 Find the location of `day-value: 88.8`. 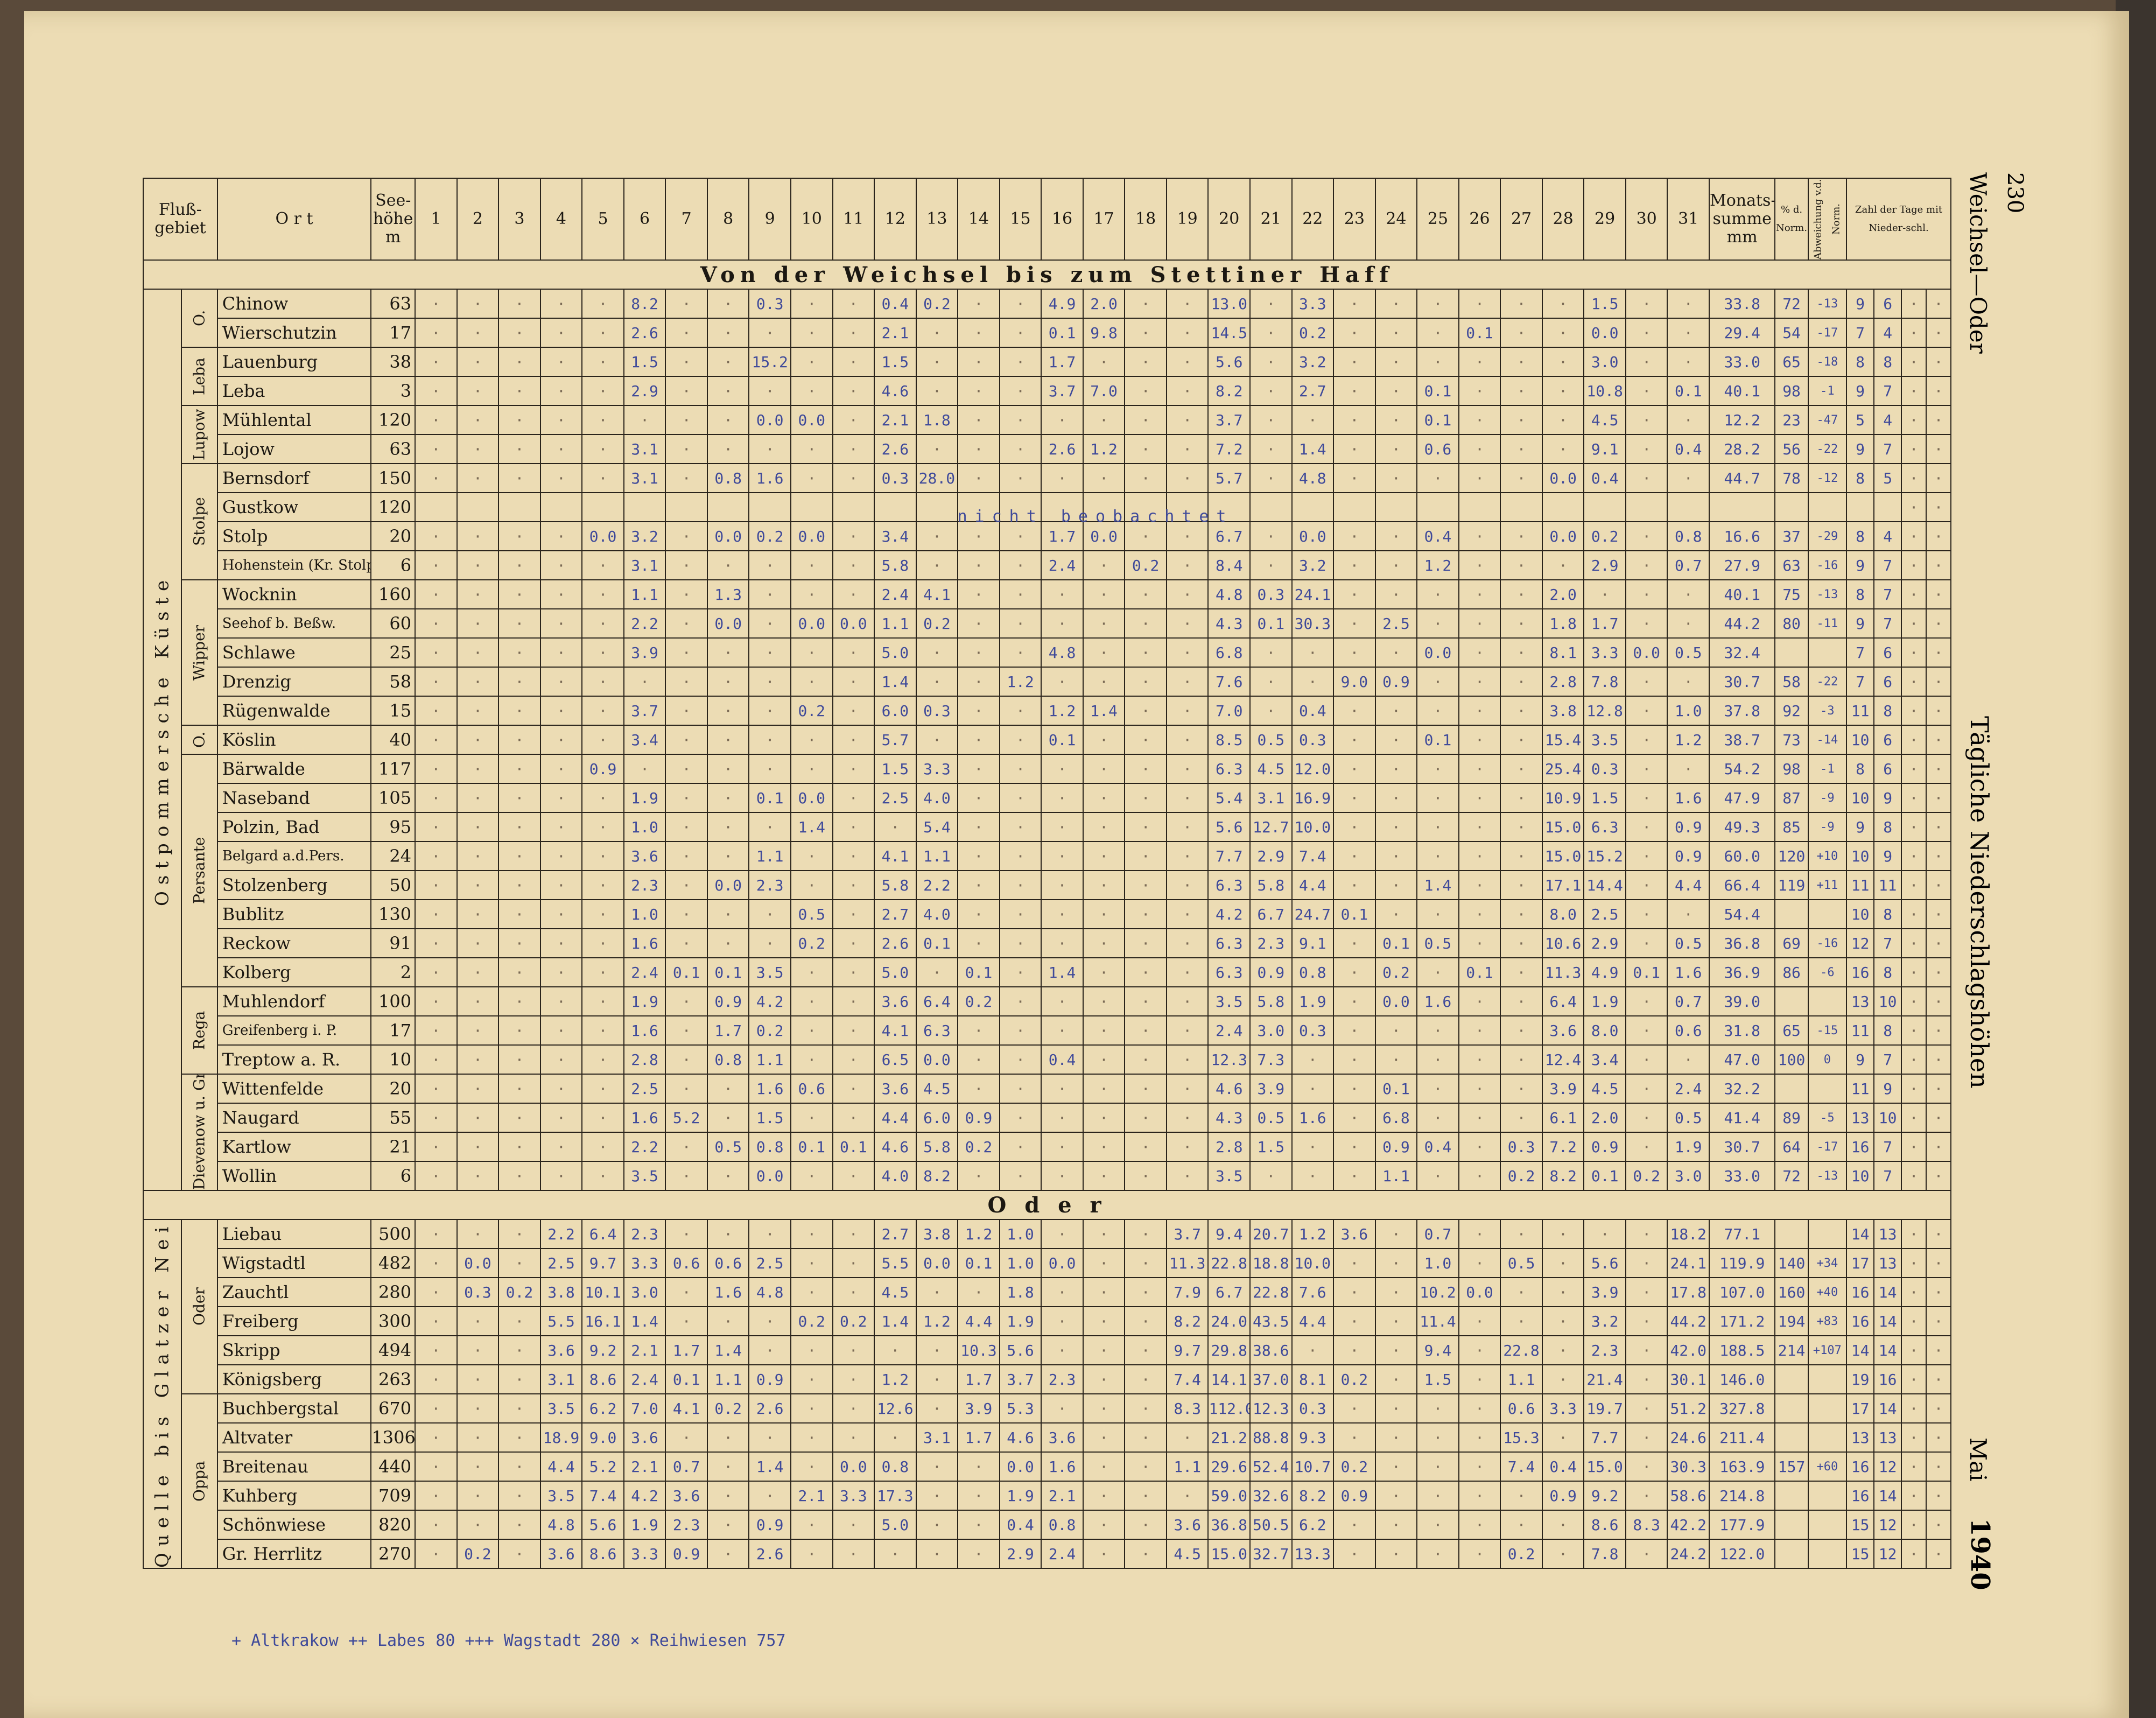

day-value: 88.8 is located at coordinates (1271, 1438).